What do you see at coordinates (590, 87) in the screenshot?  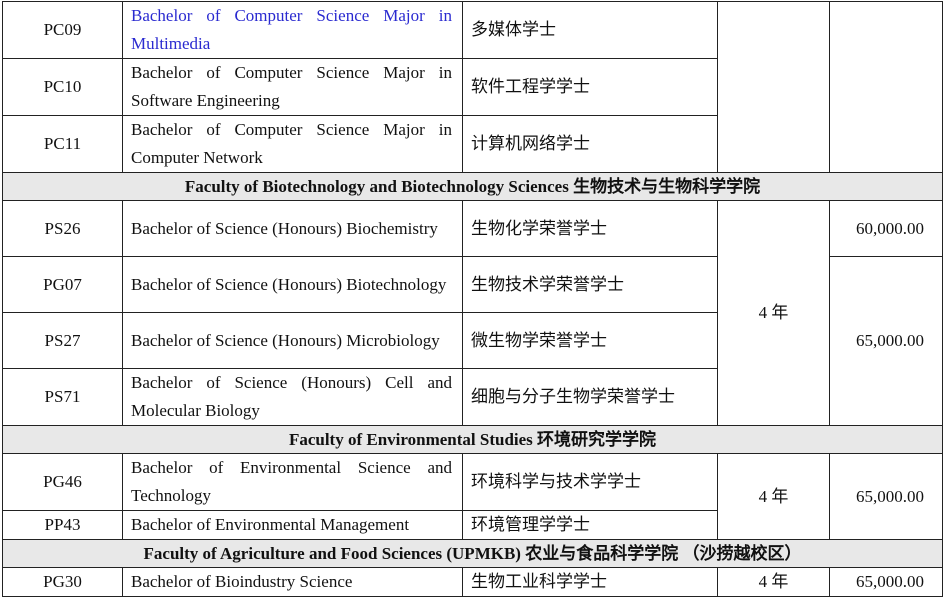 I see `programme-name-cn: 软件工程学学士` at bounding box center [590, 87].